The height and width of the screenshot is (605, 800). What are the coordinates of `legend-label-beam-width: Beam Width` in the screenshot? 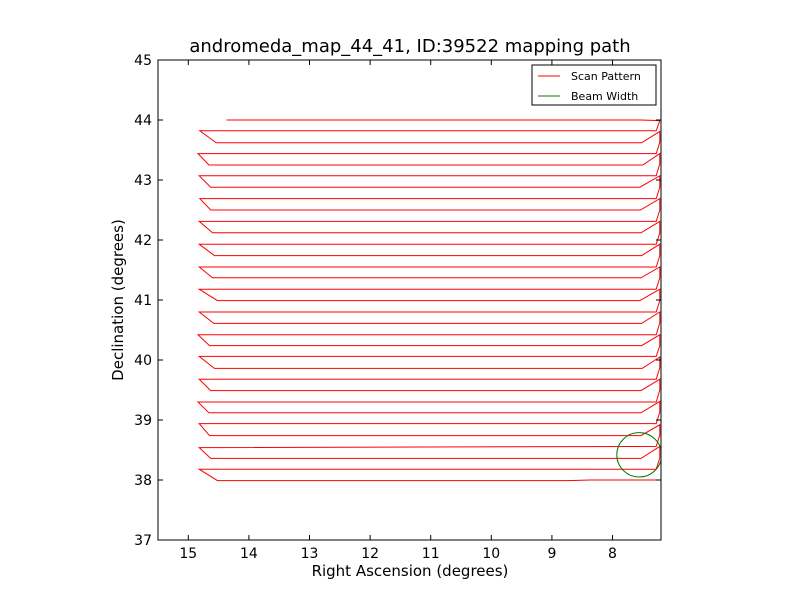 It's located at (604, 96).